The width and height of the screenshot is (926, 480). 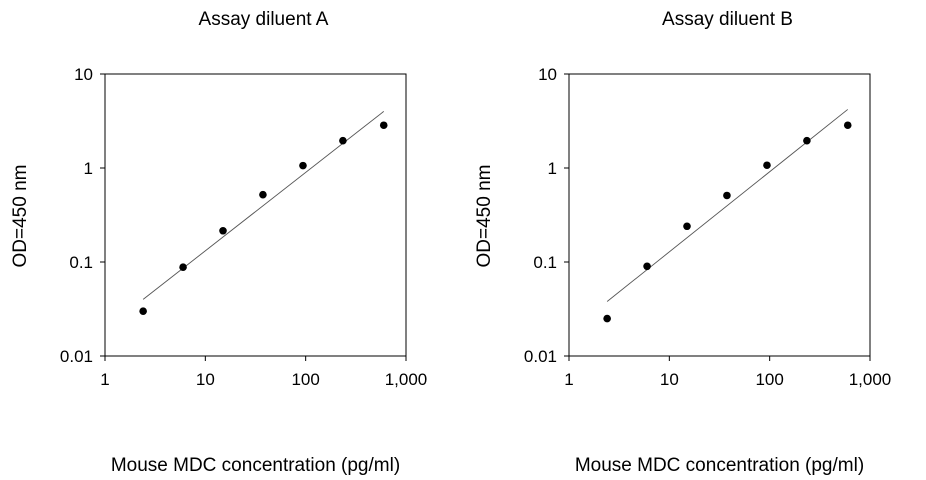 I want to click on chart-title: Assay diluent A, so click(x=264, y=19).